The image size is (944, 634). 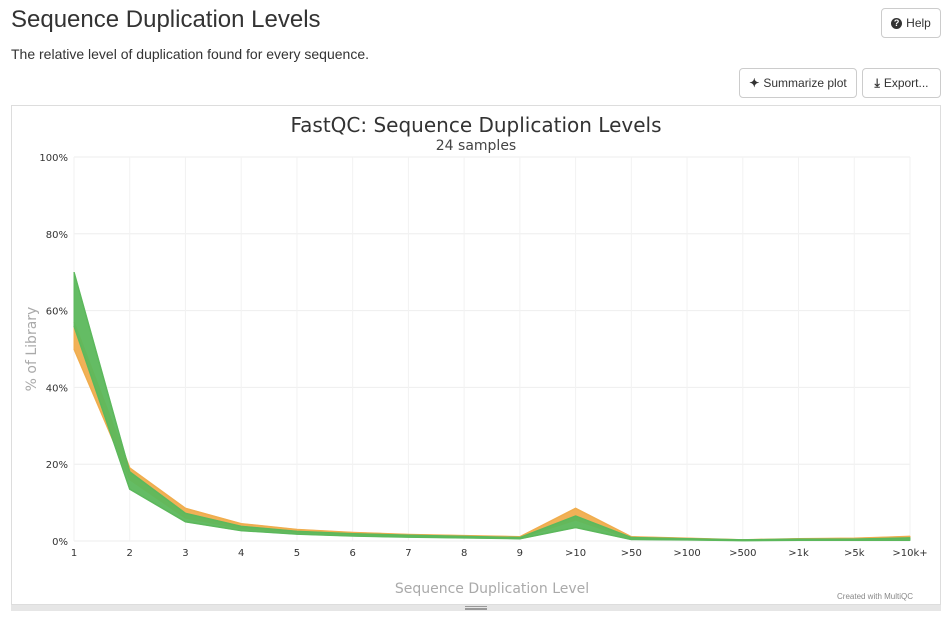 I want to click on x-tick-label: 9, so click(x=520, y=553).